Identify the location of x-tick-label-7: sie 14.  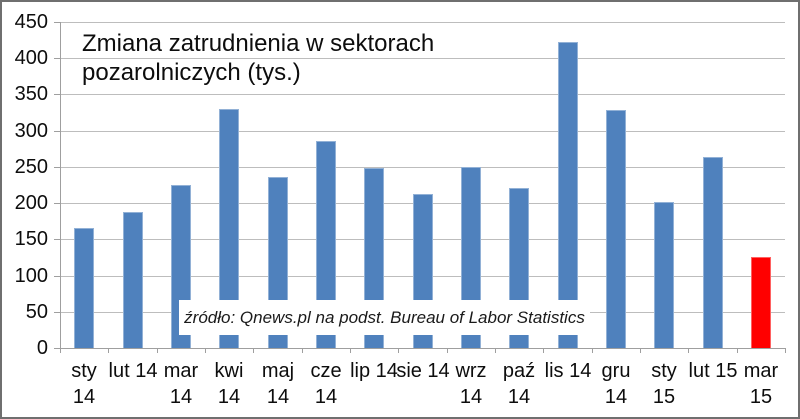
(423, 371).